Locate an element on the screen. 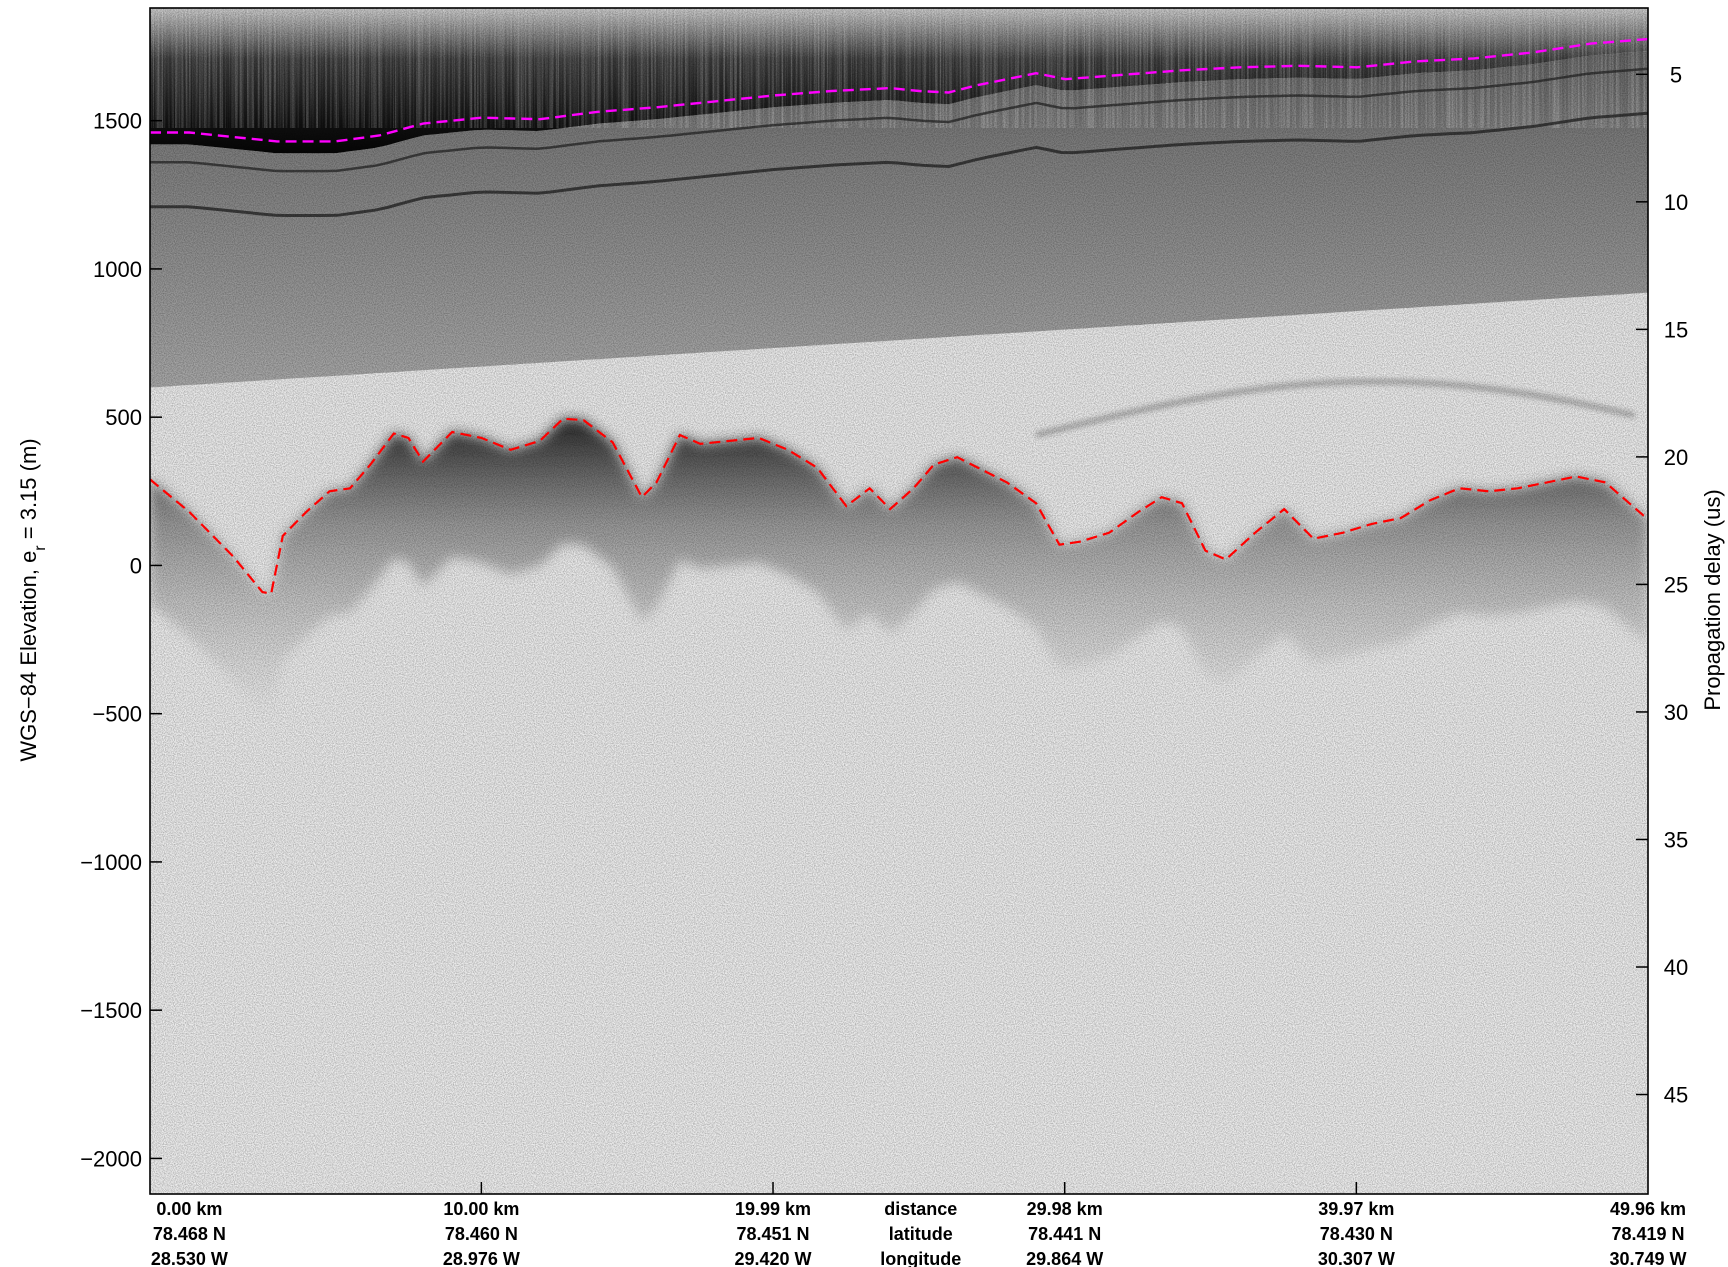  x-info-longitude: 30.307 W is located at coordinates (1356, 1258).